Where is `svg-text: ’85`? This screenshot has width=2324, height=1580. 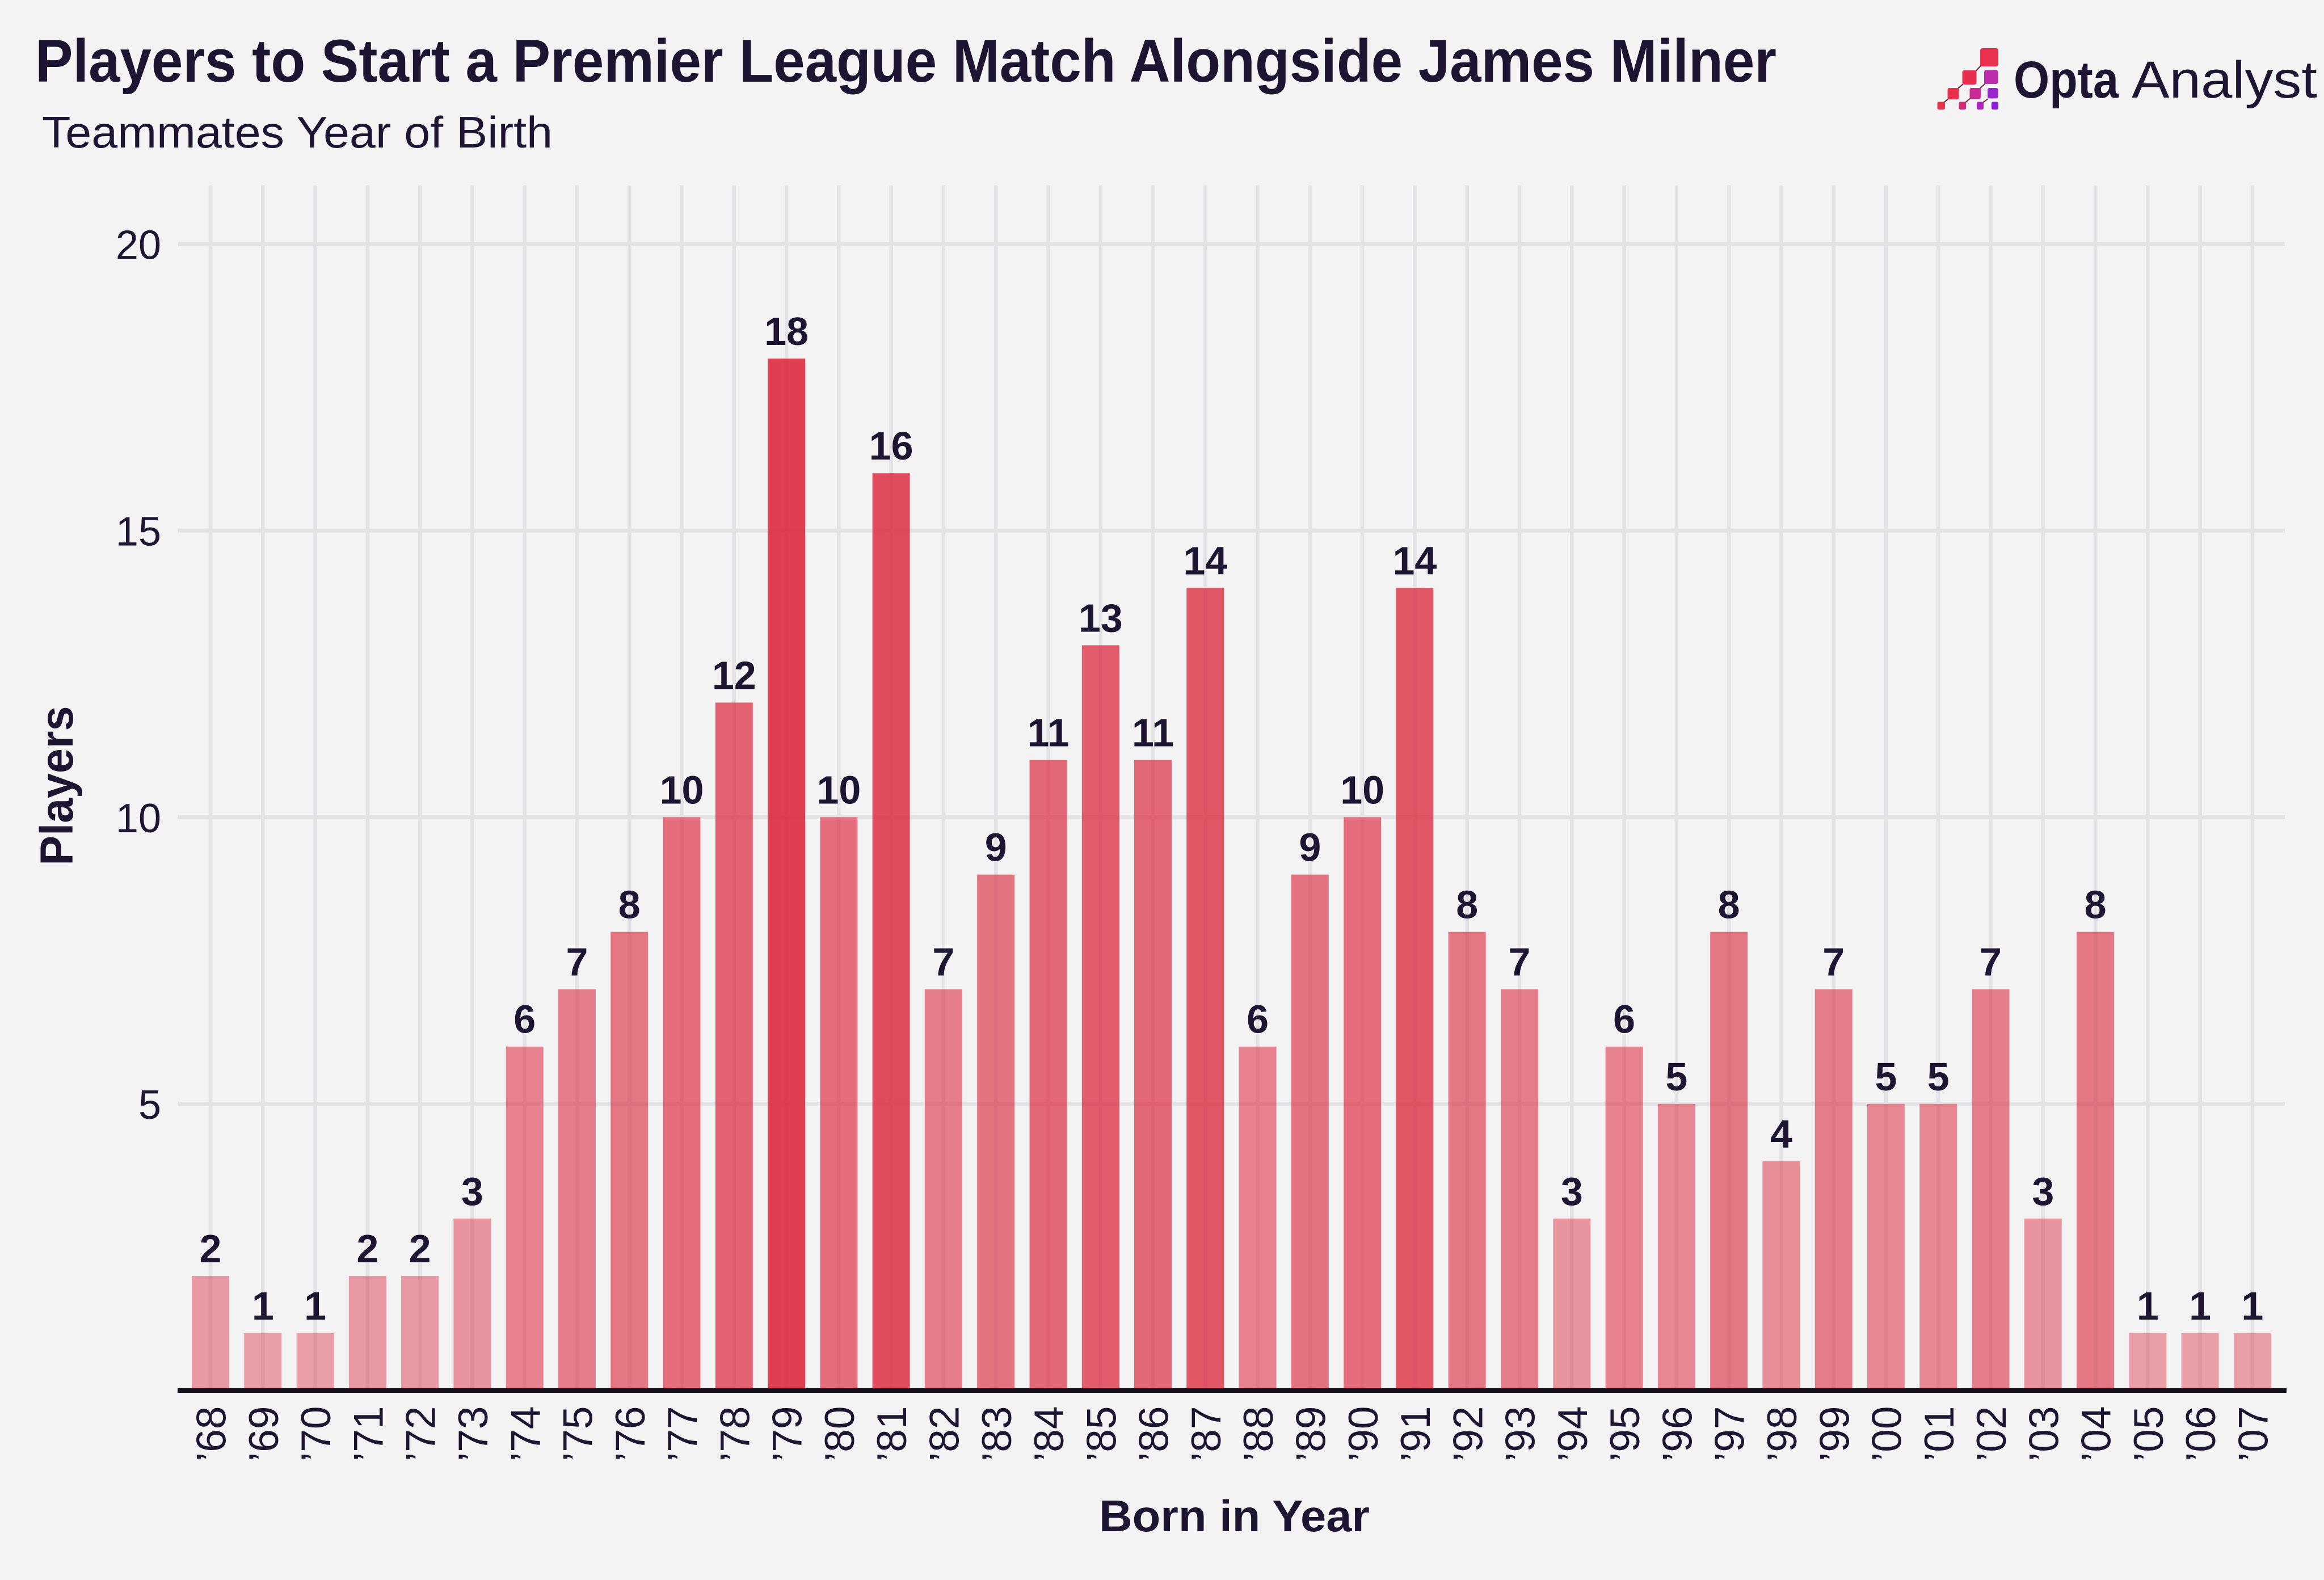 svg-text: ’85 is located at coordinates (1102, 1433).